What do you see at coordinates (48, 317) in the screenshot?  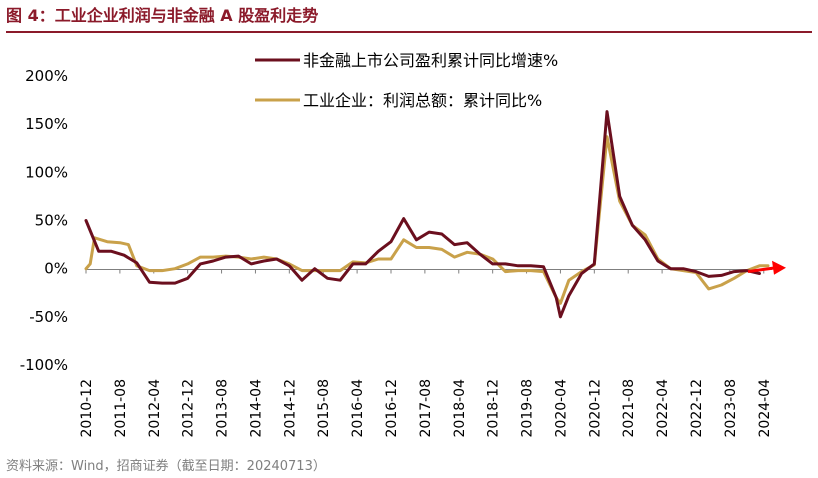 I see `y-tick-label: -50%` at bounding box center [48, 317].